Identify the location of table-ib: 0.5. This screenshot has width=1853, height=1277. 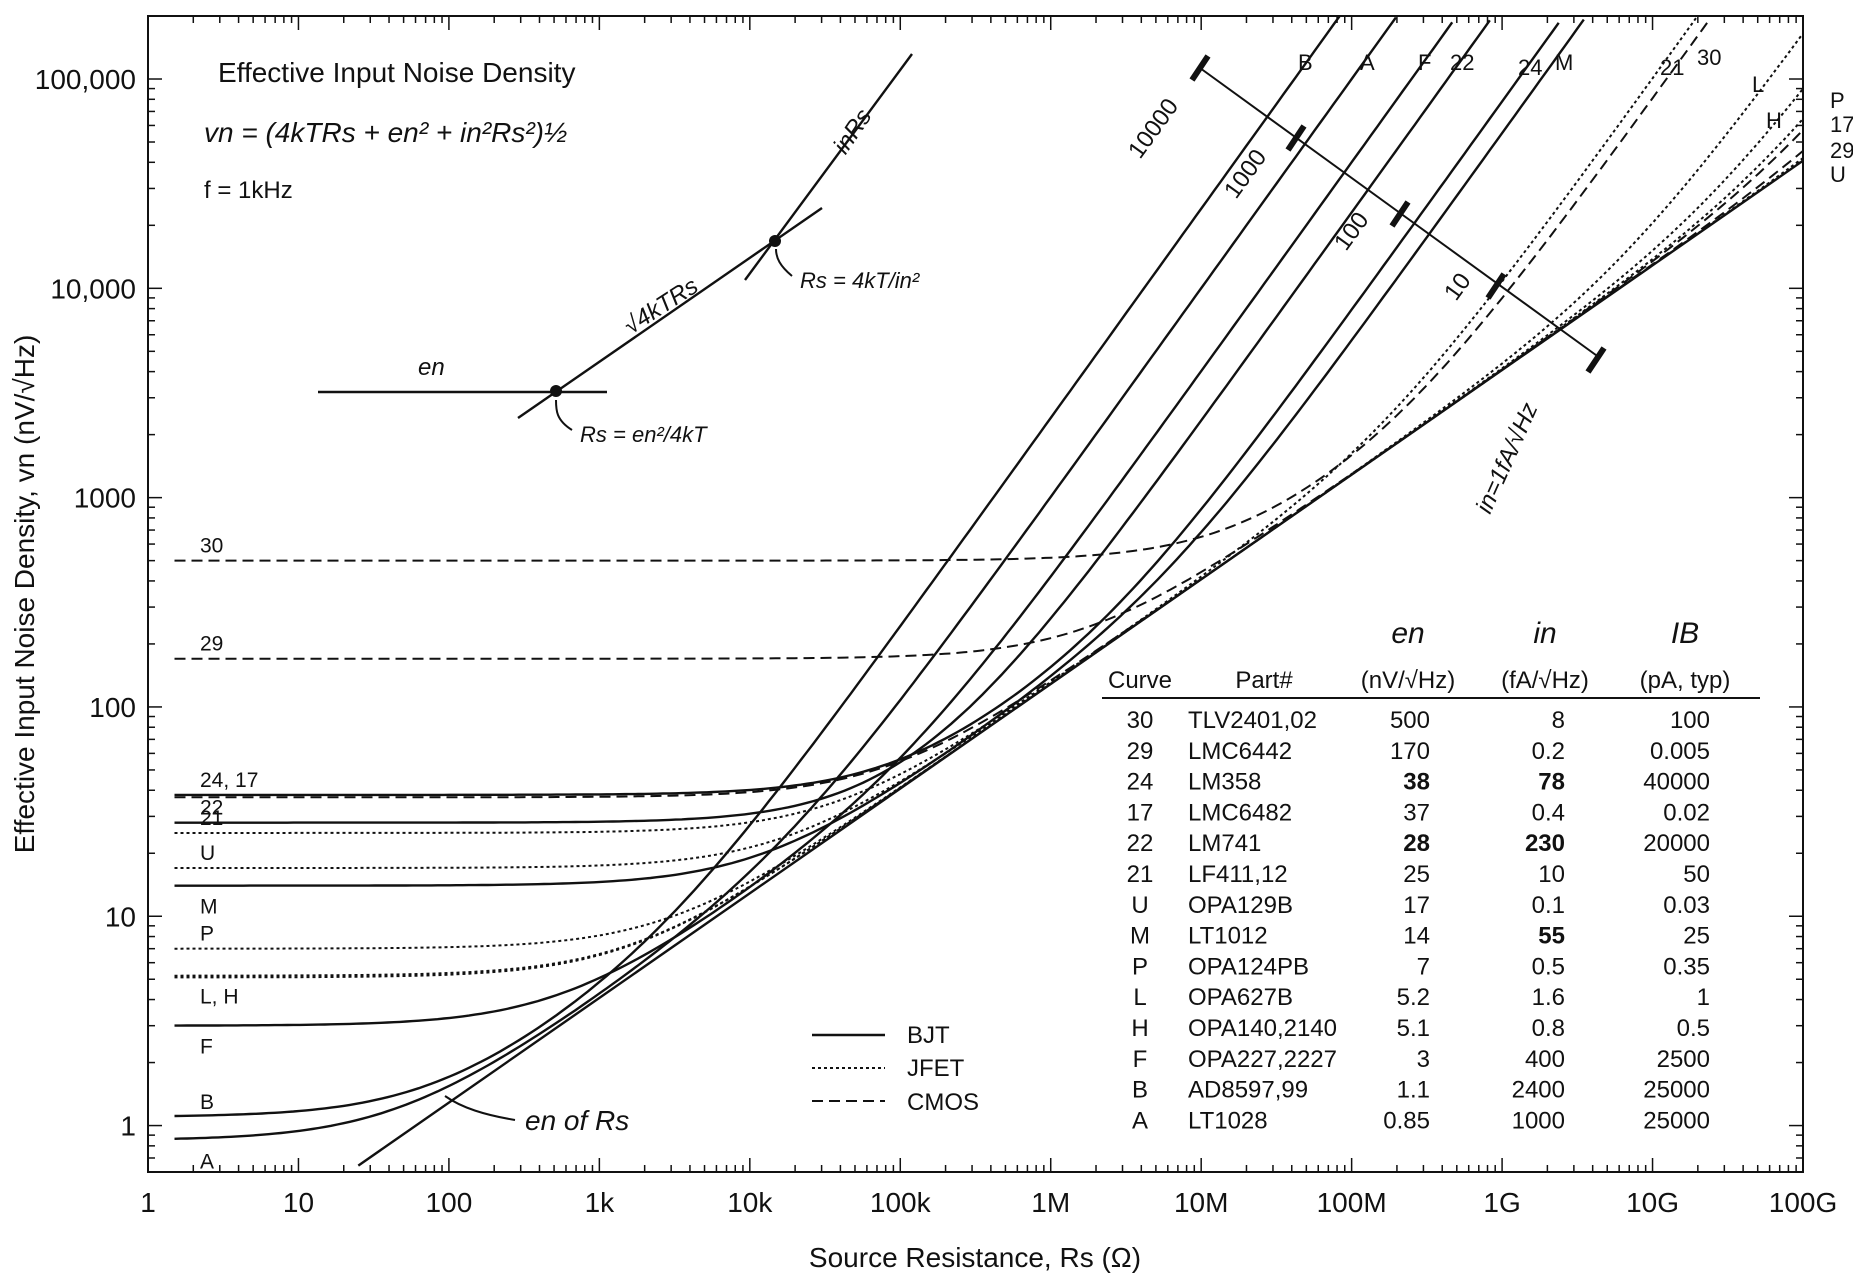
(1693, 1028).